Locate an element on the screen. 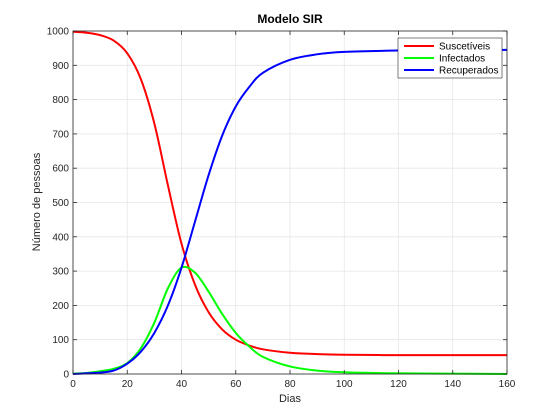 The image size is (560, 420). y-tick-label: 1000 is located at coordinates (58, 32).